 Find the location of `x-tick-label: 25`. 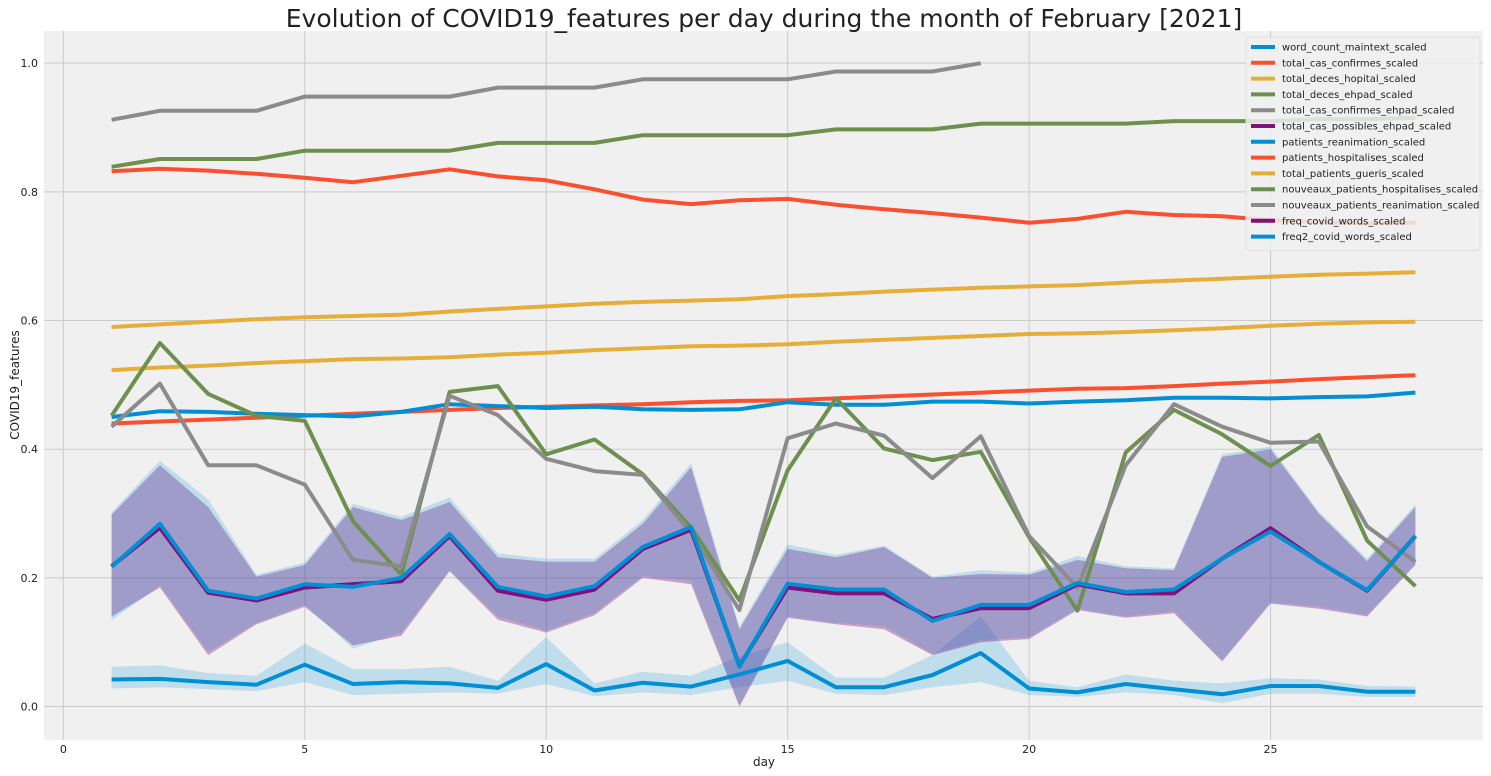

x-tick-label: 25 is located at coordinates (1271, 749).